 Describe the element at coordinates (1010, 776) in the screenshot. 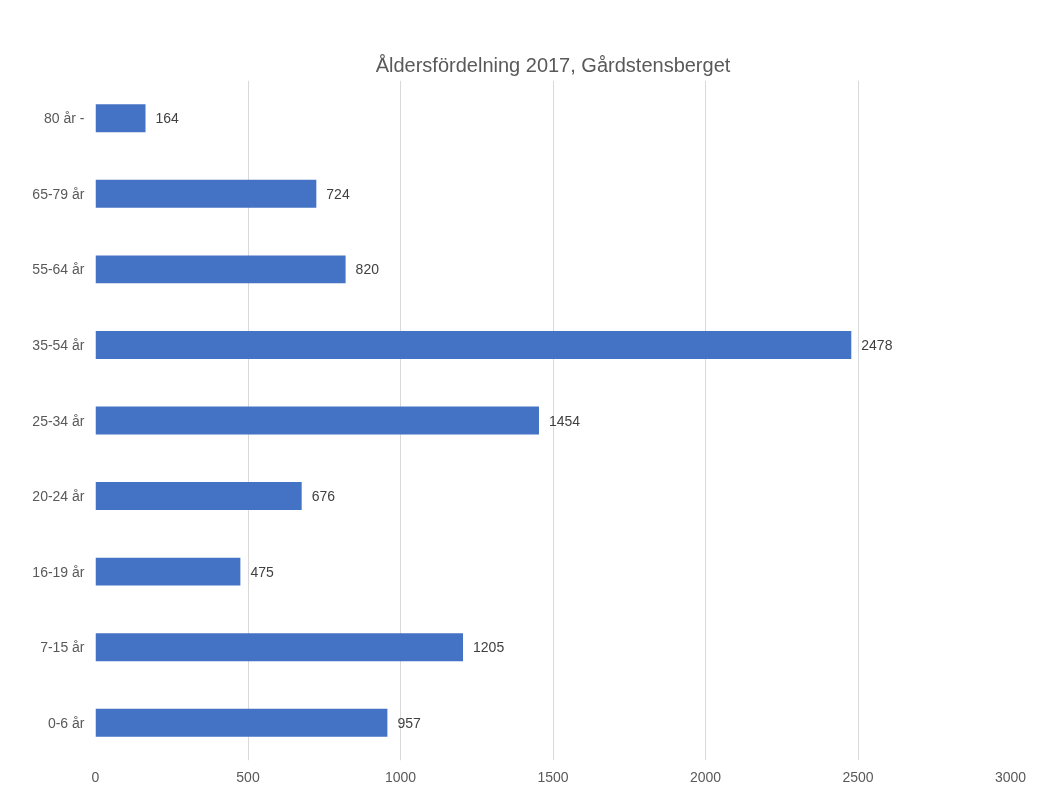

I see `x-tick-label: 3000` at that location.